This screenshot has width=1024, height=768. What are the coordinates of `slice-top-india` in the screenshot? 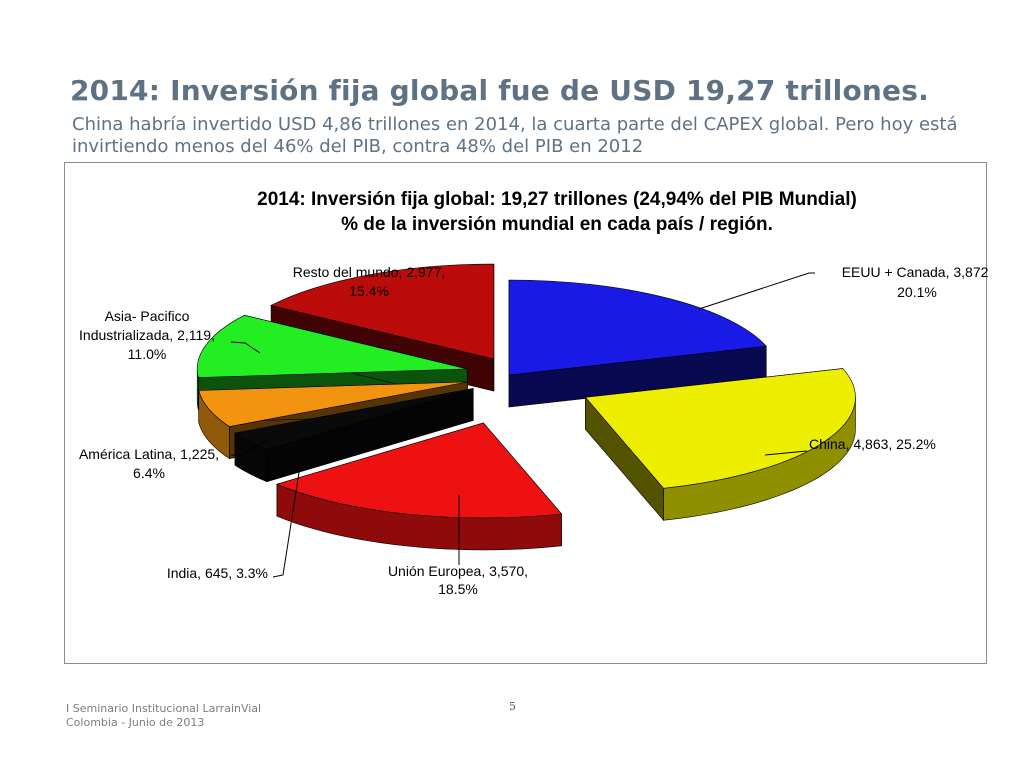 It's located at (354, 419).